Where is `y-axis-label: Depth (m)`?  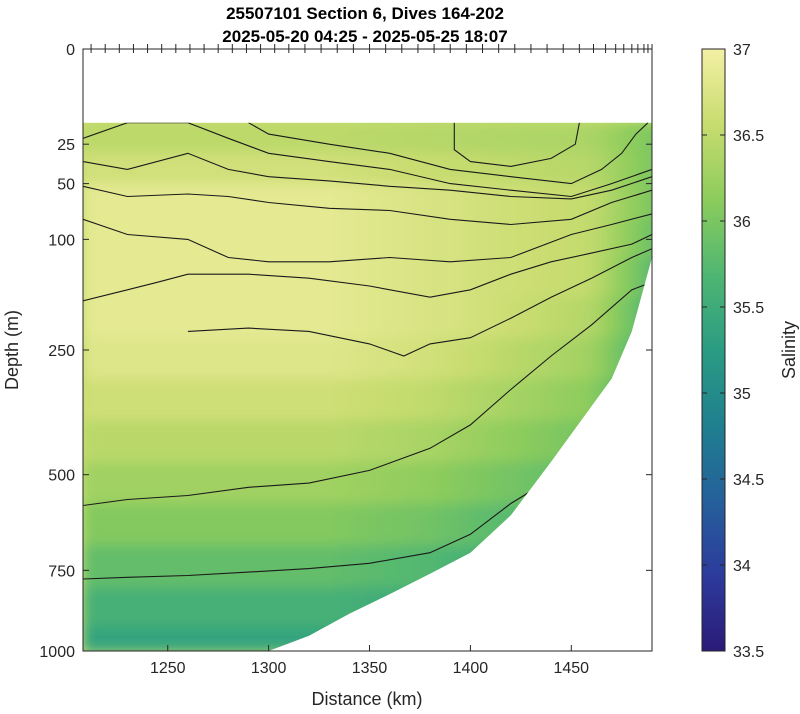 y-axis-label: Depth (m) is located at coordinates (12, 350).